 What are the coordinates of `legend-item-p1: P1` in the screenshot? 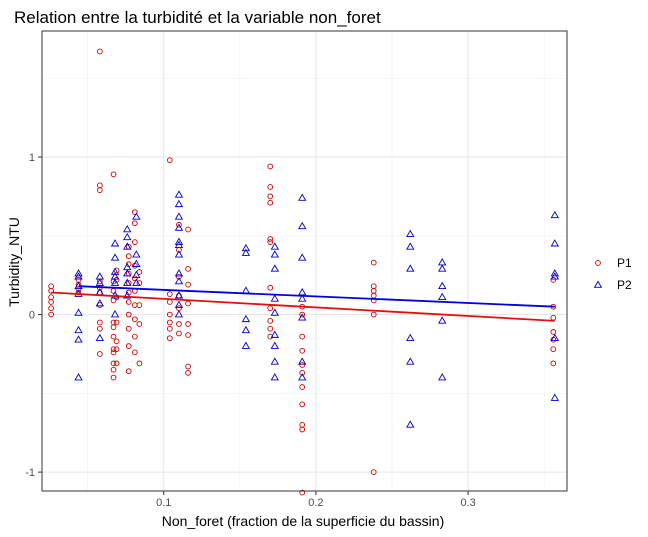 It's located at (613, 263).